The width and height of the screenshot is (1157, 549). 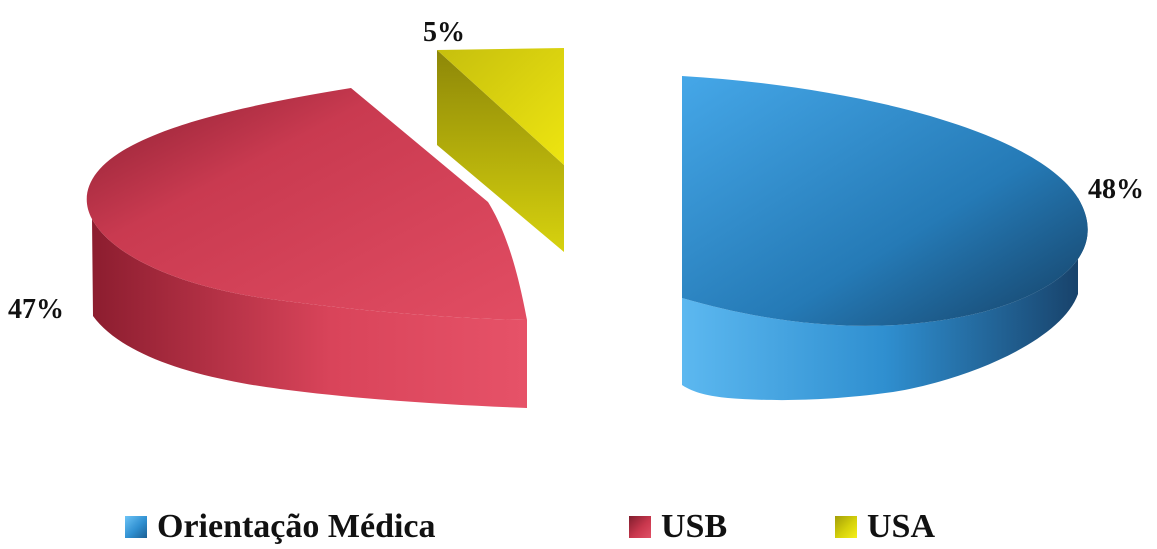 I want to click on legend-item-orientacao-medica: Orientação Médica, so click(x=280, y=526).